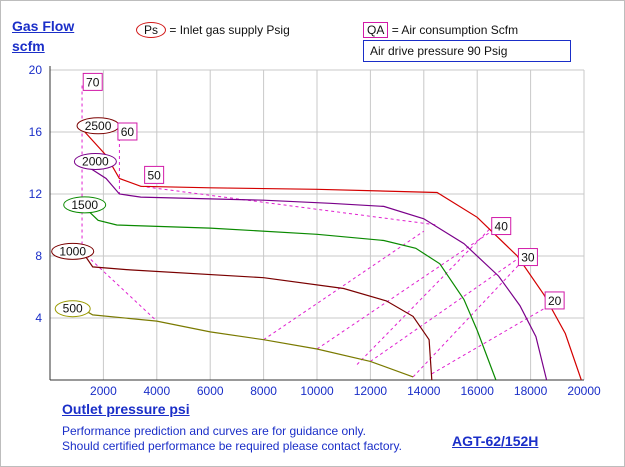 The height and width of the screenshot is (467, 625). I want to click on x-tick-label: 4000, so click(156, 391).